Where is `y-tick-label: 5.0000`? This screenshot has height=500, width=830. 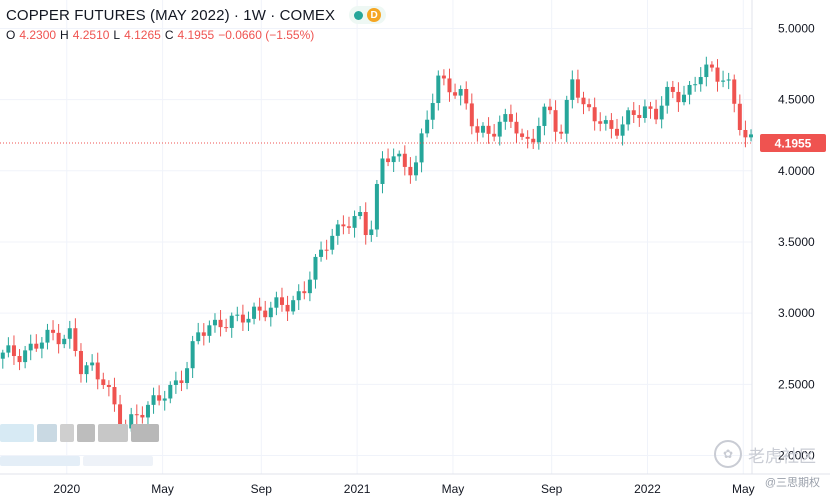
y-tick-label: 5.0000 is located at coordinates (796, 28).